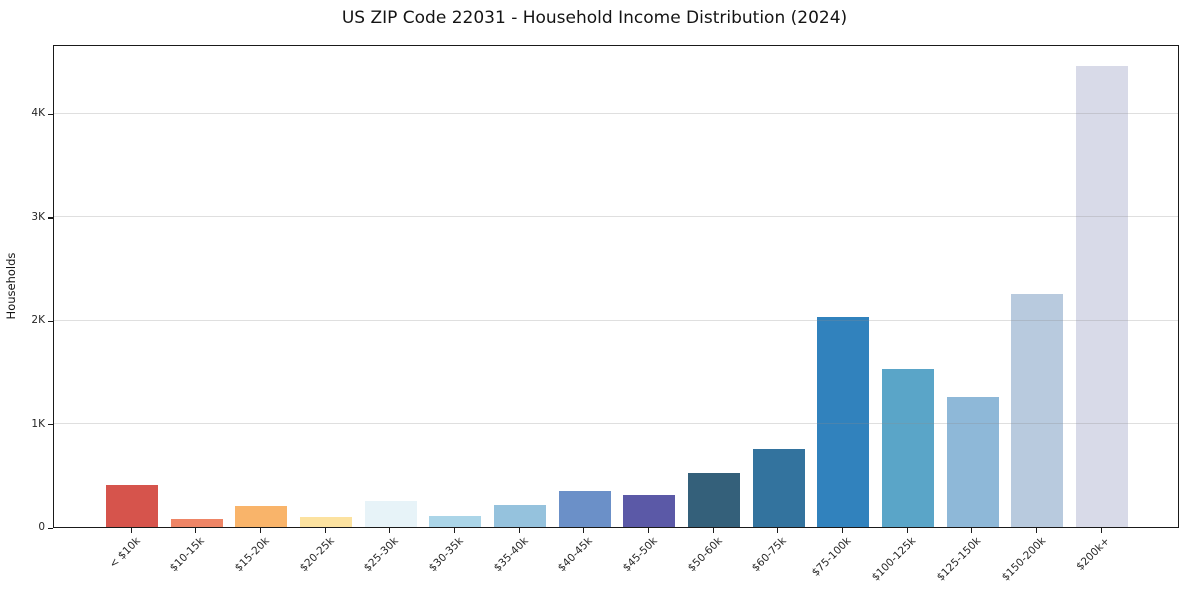 This screenshot has width=1189, height=590. I want to click on x-tick-label: $100-125k, so click(894, 559).